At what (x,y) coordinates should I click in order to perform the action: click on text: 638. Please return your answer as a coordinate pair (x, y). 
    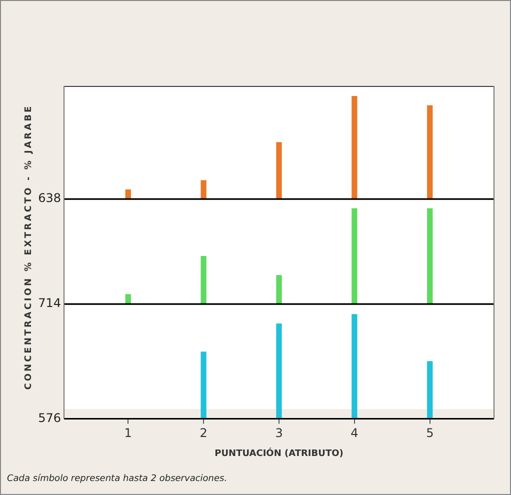
    Looking at the image, I should click on (49, 198).